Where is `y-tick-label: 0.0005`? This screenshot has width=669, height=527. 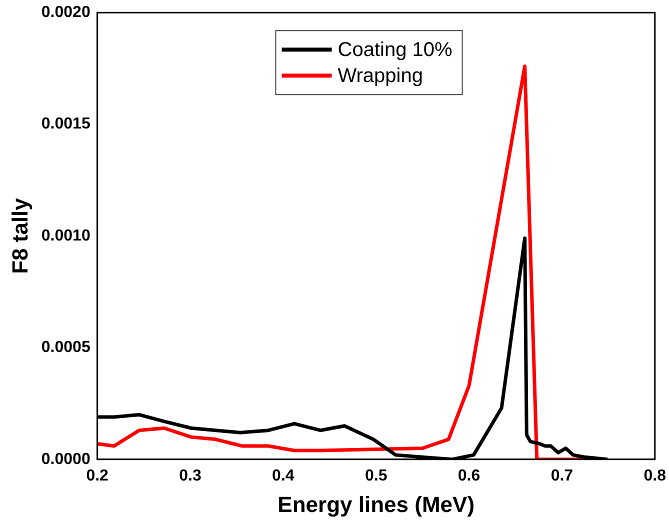
y-tick-label: 0.0005 is located at coordinates (65, 347).